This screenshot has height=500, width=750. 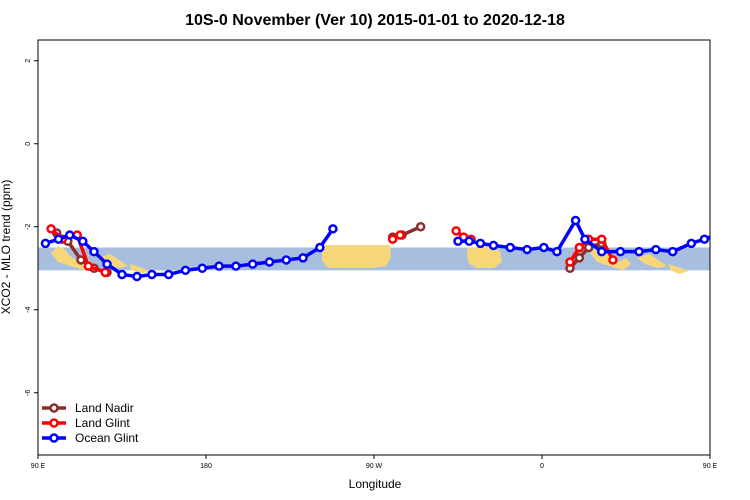 What do you see at coordinates (140, 269) in the screenshot?
I see `landmass-islands-west` at bounding box center [140, 269].